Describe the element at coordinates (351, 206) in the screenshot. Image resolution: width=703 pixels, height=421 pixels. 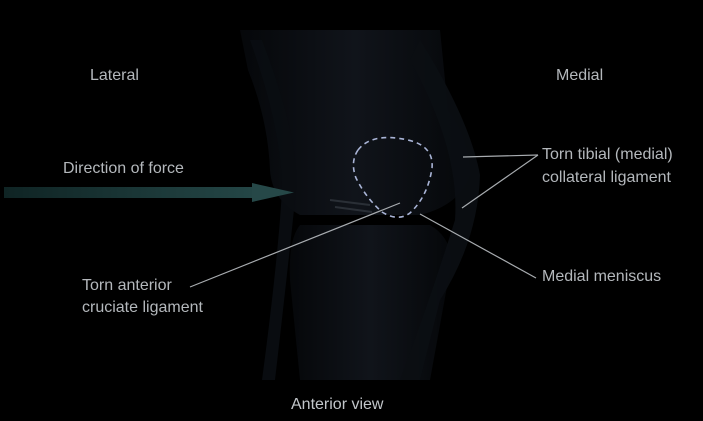
I see `torn-acl-fibers` at that location.